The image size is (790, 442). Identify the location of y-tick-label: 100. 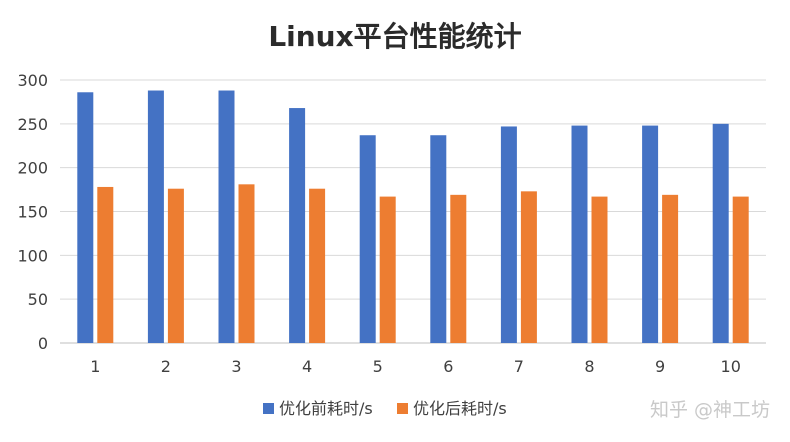
(32, 255).